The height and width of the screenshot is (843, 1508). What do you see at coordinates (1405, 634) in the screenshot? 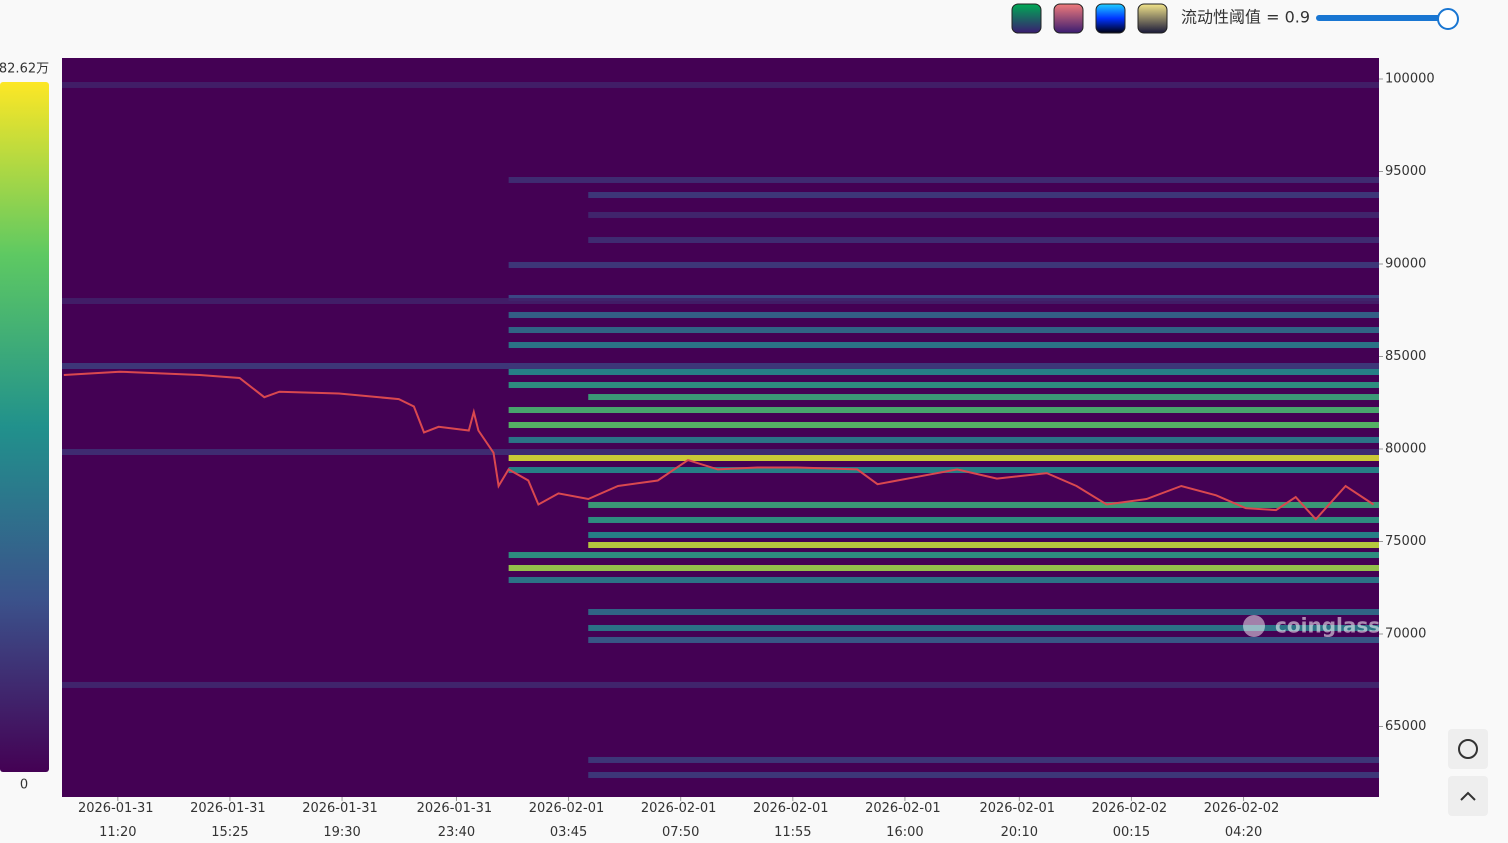
I see `y-tick-label: 70000` at bounding box center [1405, 634].